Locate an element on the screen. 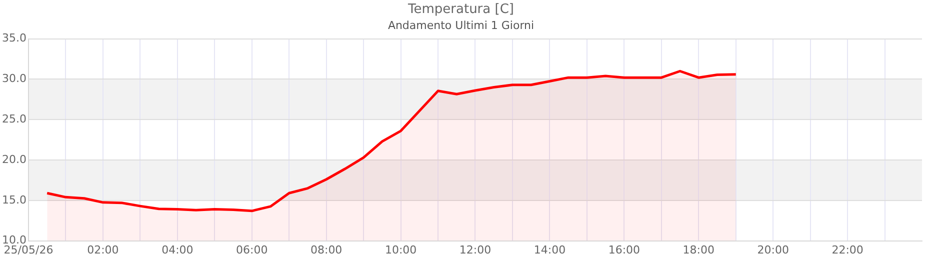 Image resolution: width=940 pixels, height=260 pixels. x-tick-label: 12:00 is located at coordinates (475, 249).